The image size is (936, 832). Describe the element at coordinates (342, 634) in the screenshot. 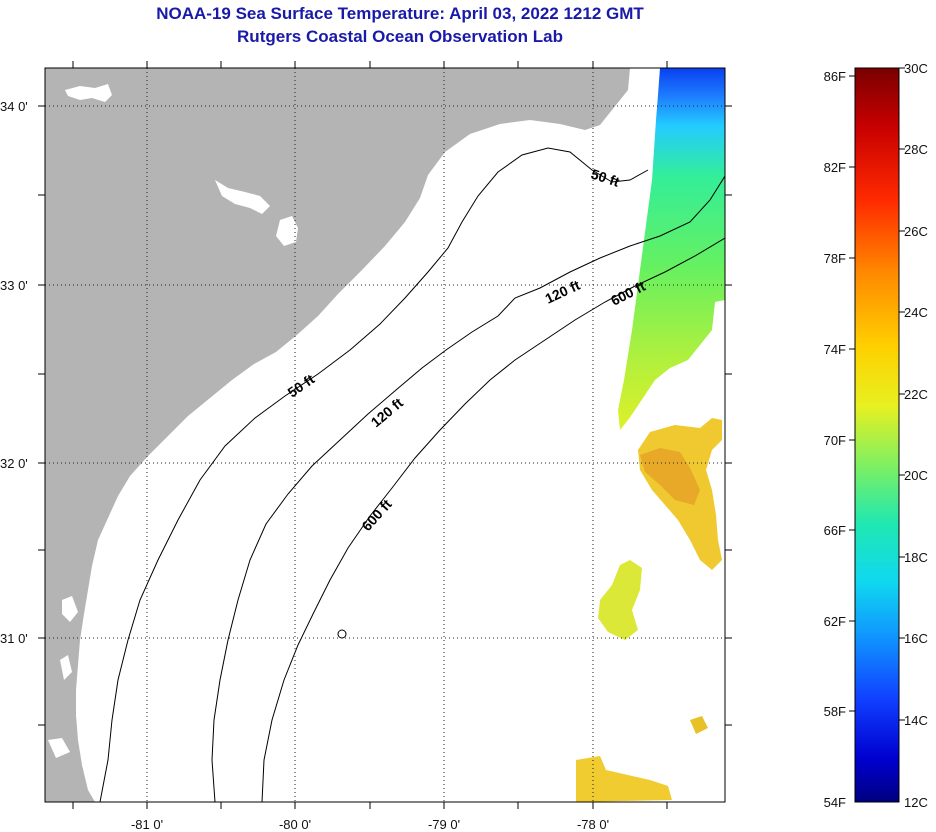

I see `seamount-contour` at that location.